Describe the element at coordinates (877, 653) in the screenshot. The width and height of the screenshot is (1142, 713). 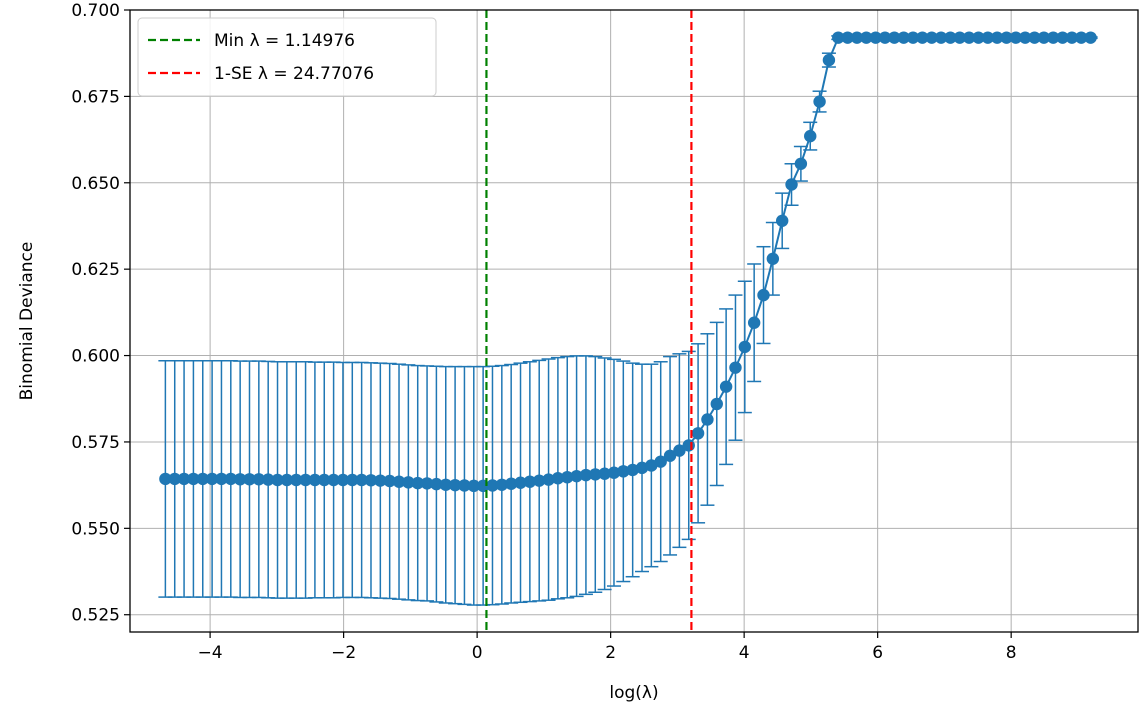
I see `x-tick-label: 6` at that location.